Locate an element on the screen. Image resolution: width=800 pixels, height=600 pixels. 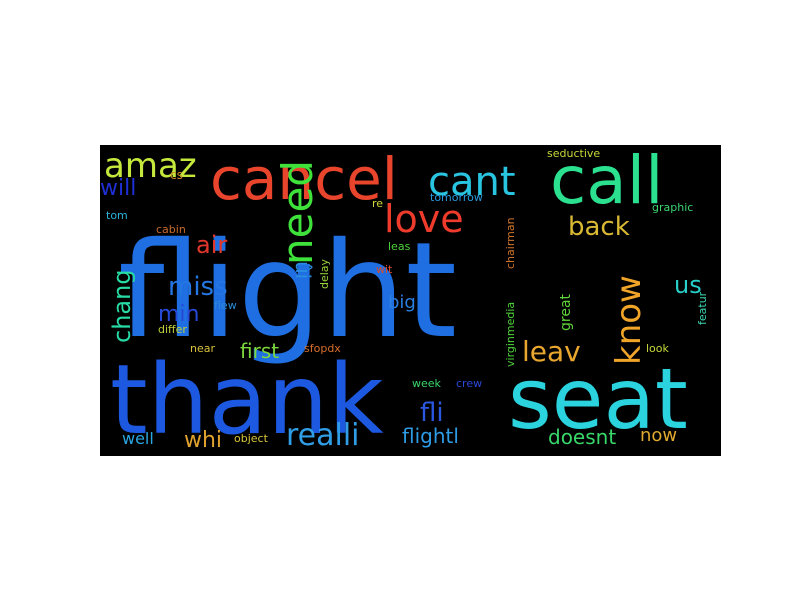
word-i: ûi is located at coordinates (303, 270).